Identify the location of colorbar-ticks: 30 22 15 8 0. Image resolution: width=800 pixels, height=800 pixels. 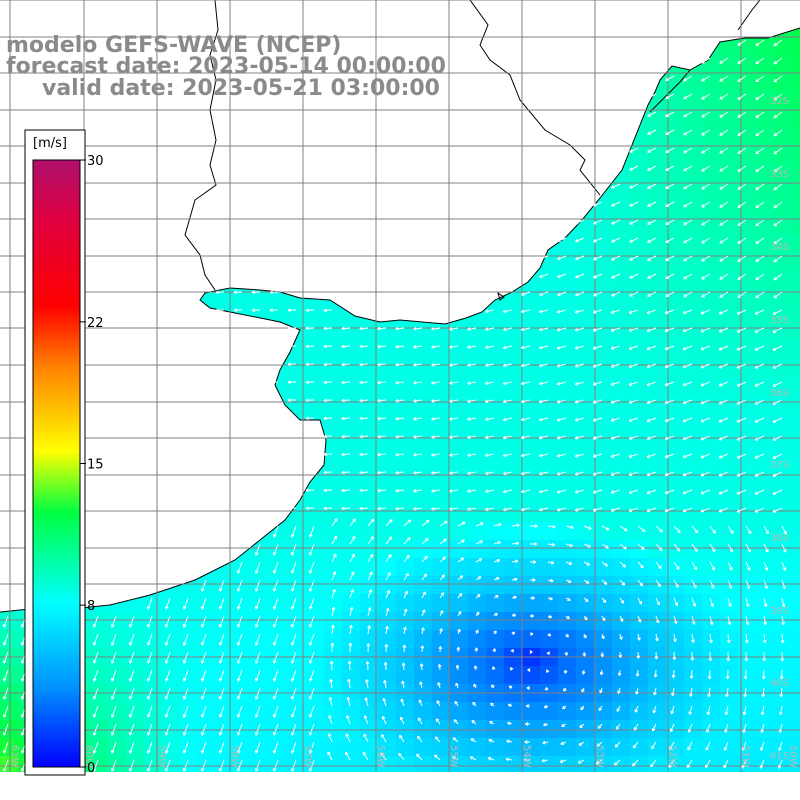
(92, 465).